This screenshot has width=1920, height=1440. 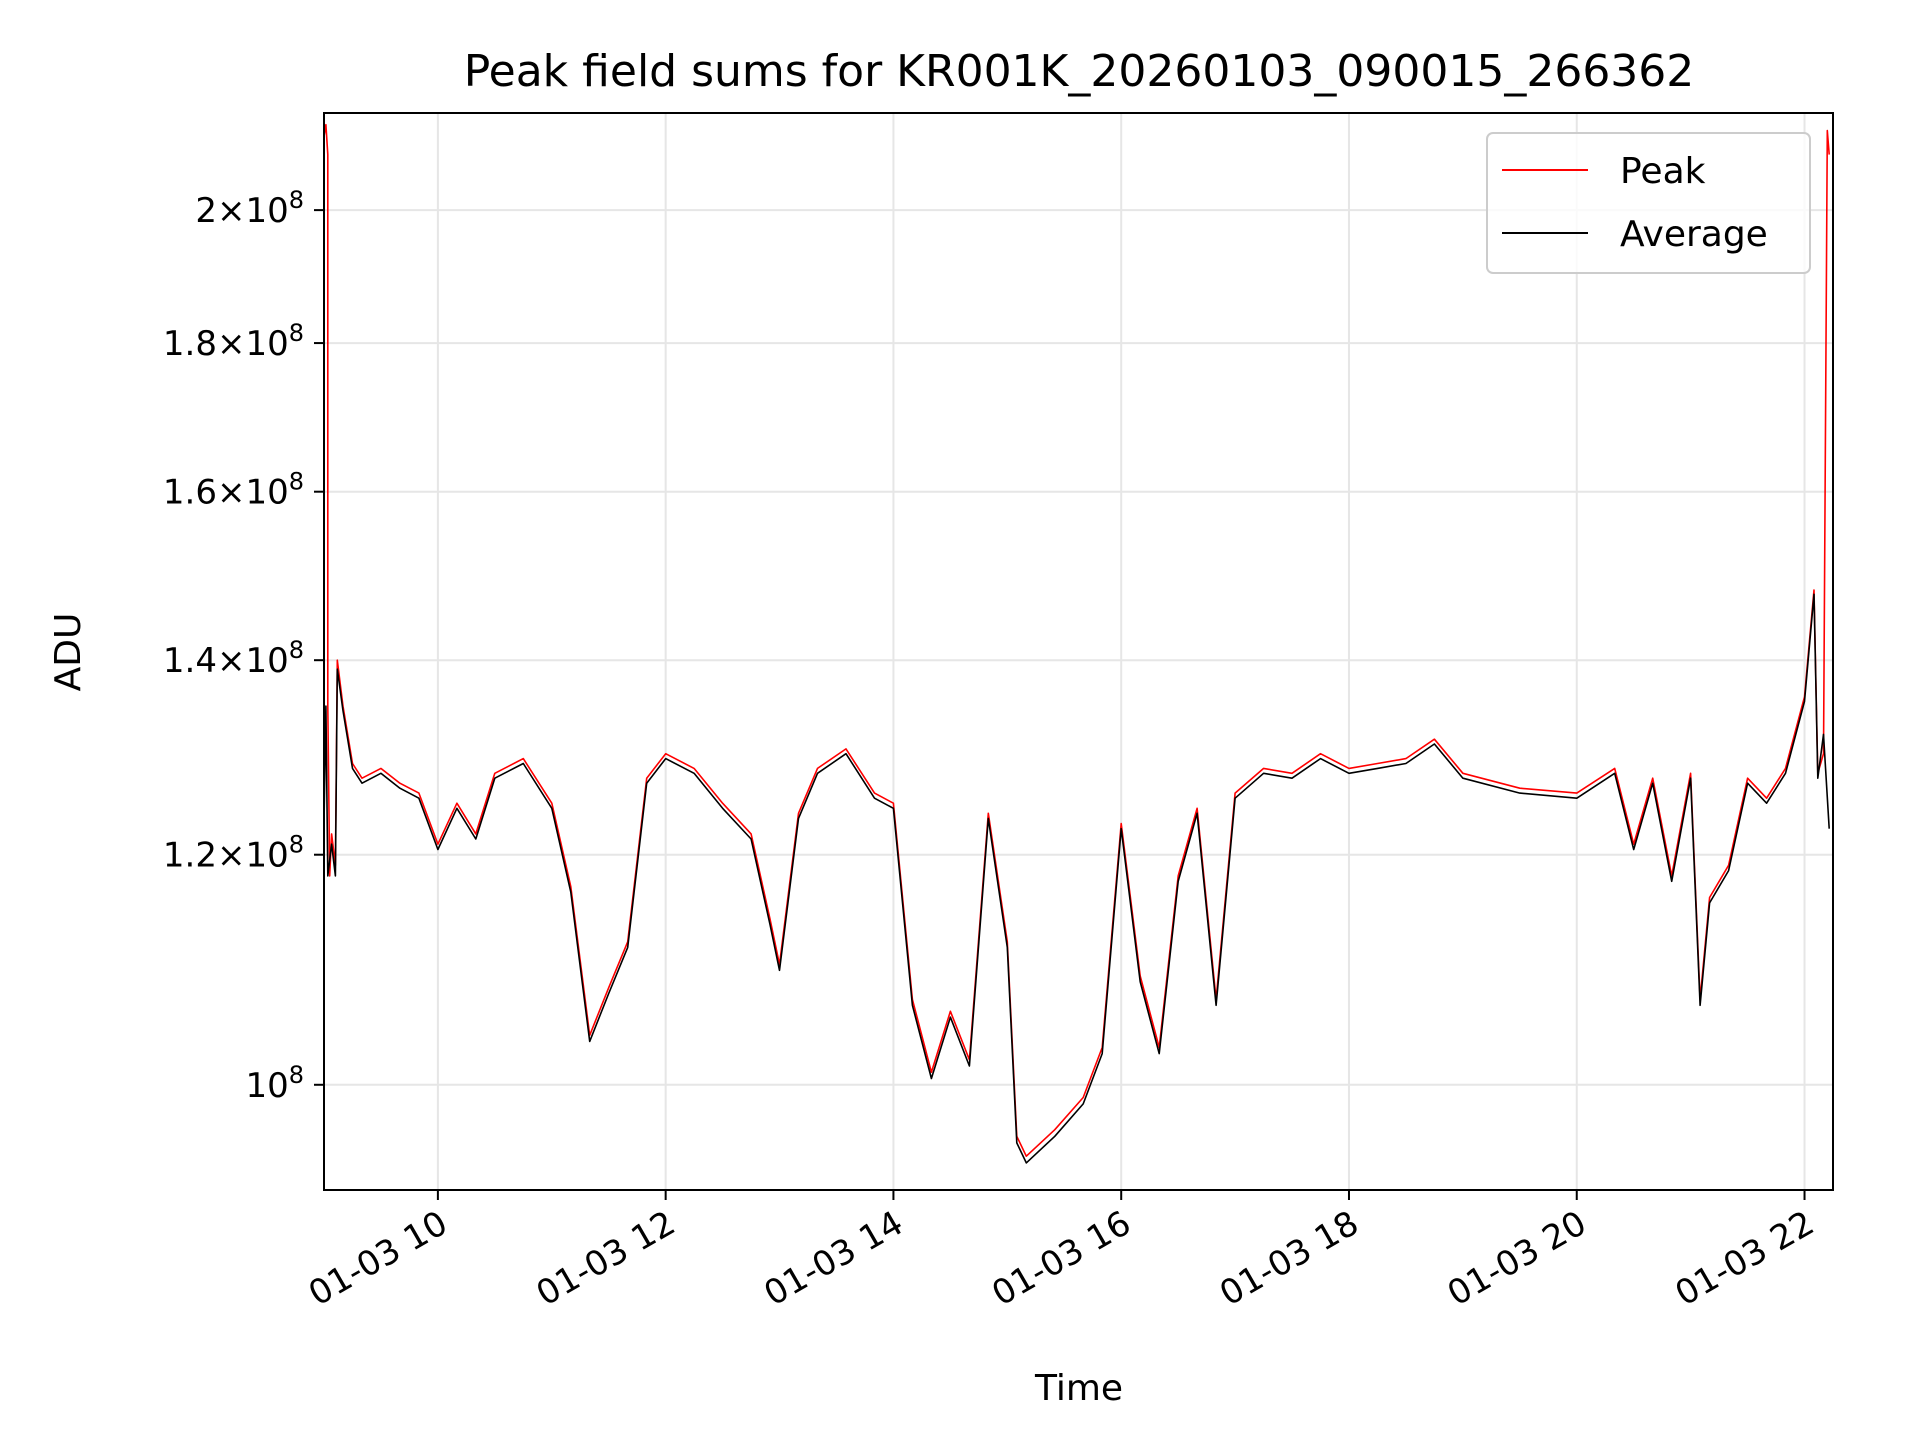 What do you see at coordinates (606, 1258) in the screenshot?
I see `x-tick-label: 01-03 12` at bounding box center [606, 1258].